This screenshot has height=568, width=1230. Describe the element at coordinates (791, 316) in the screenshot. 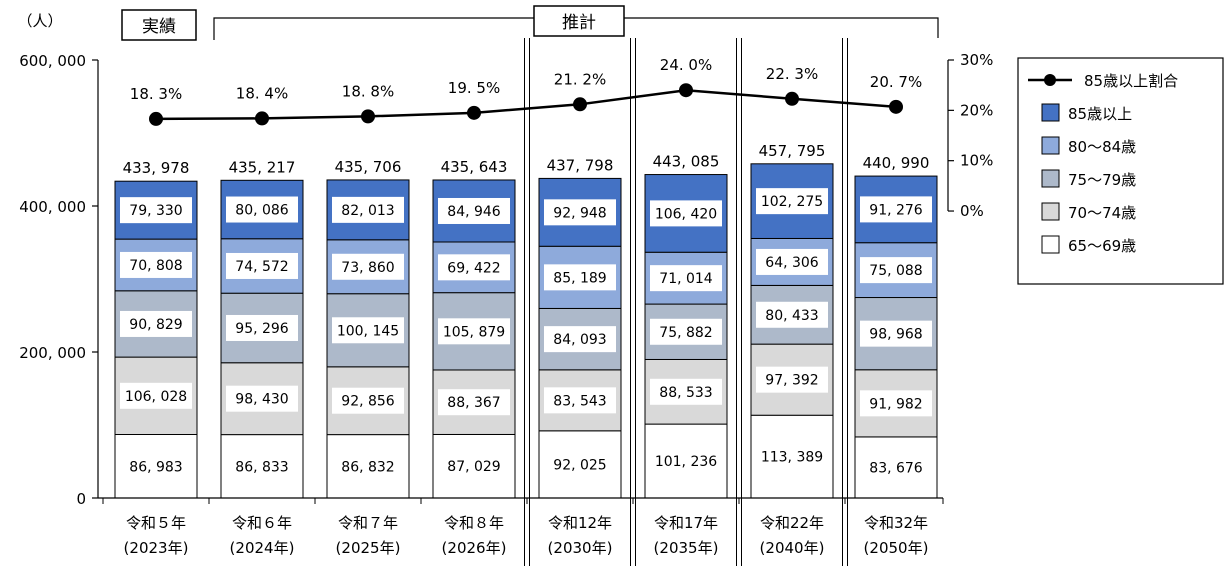

I see `value-label: 80, 433` at that location.